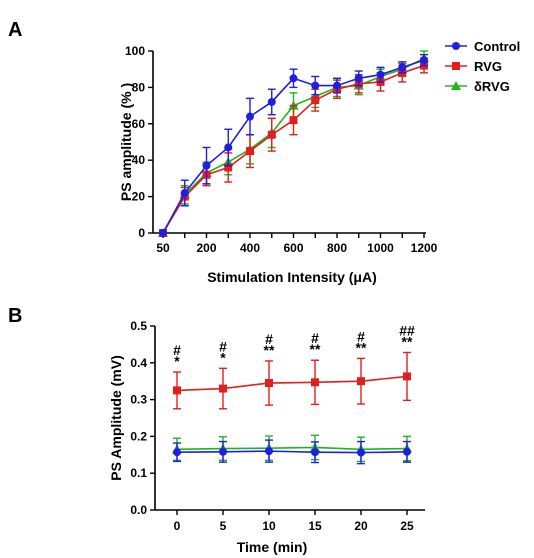  I want to click on legend-entry-1: RVG, so click(488, 66).